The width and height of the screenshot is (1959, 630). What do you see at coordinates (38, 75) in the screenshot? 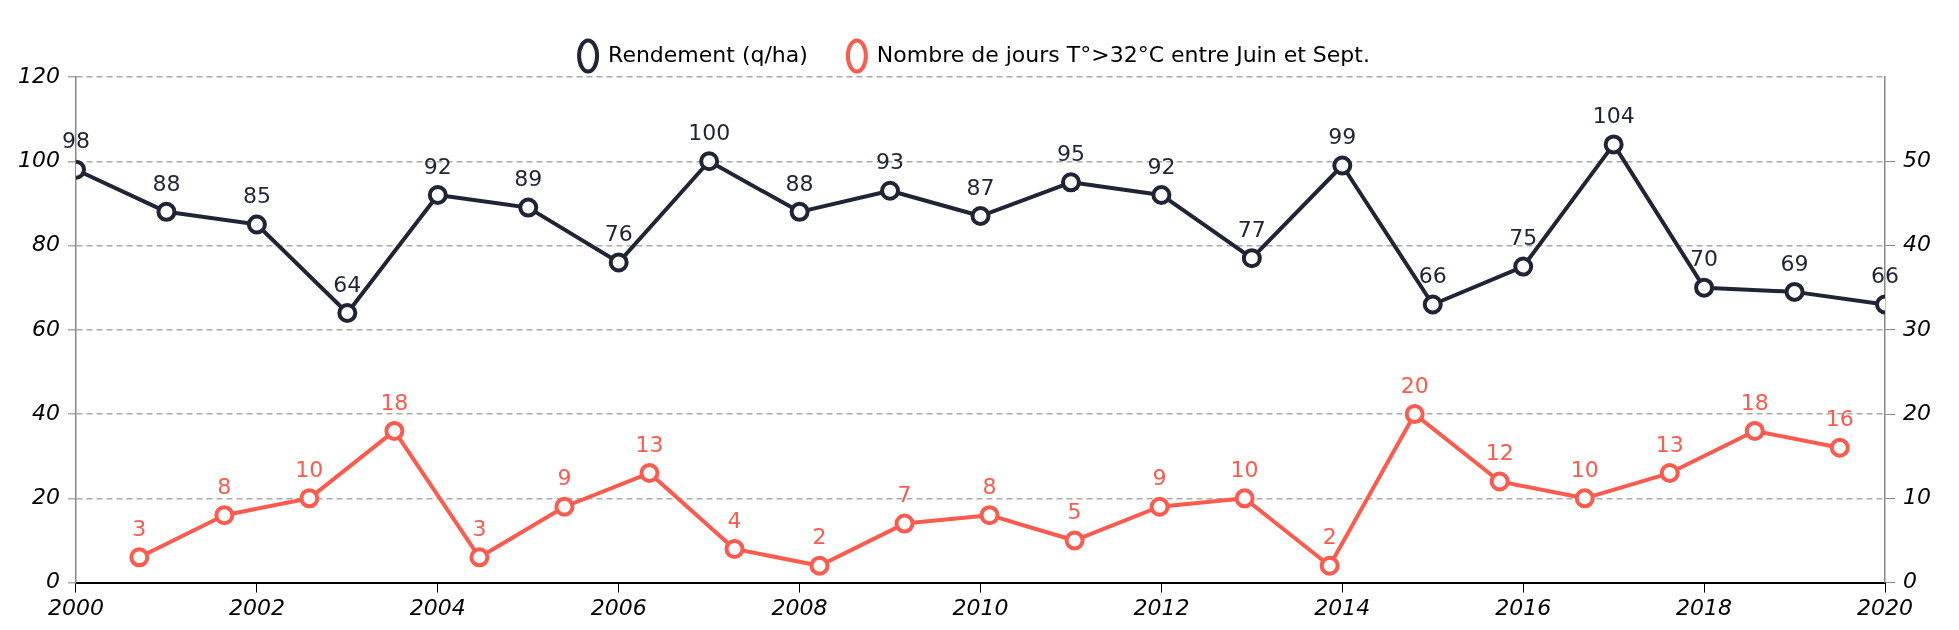
I see `y-tick-label: 120` at bounding box center [38, 75].